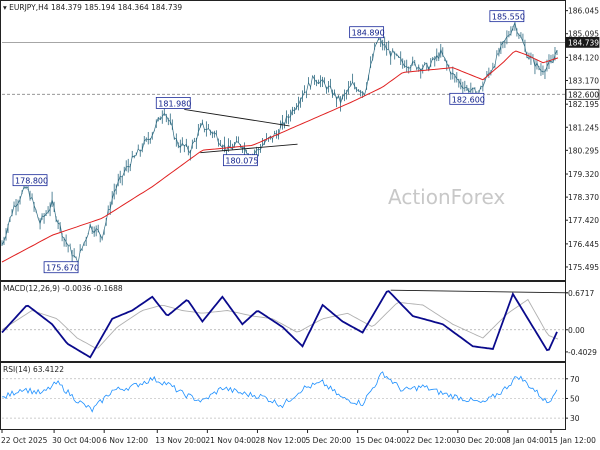 The image size is (600, 450). I want to click on time-tick-label: 30 Oct 04:00, so click(76, 440).